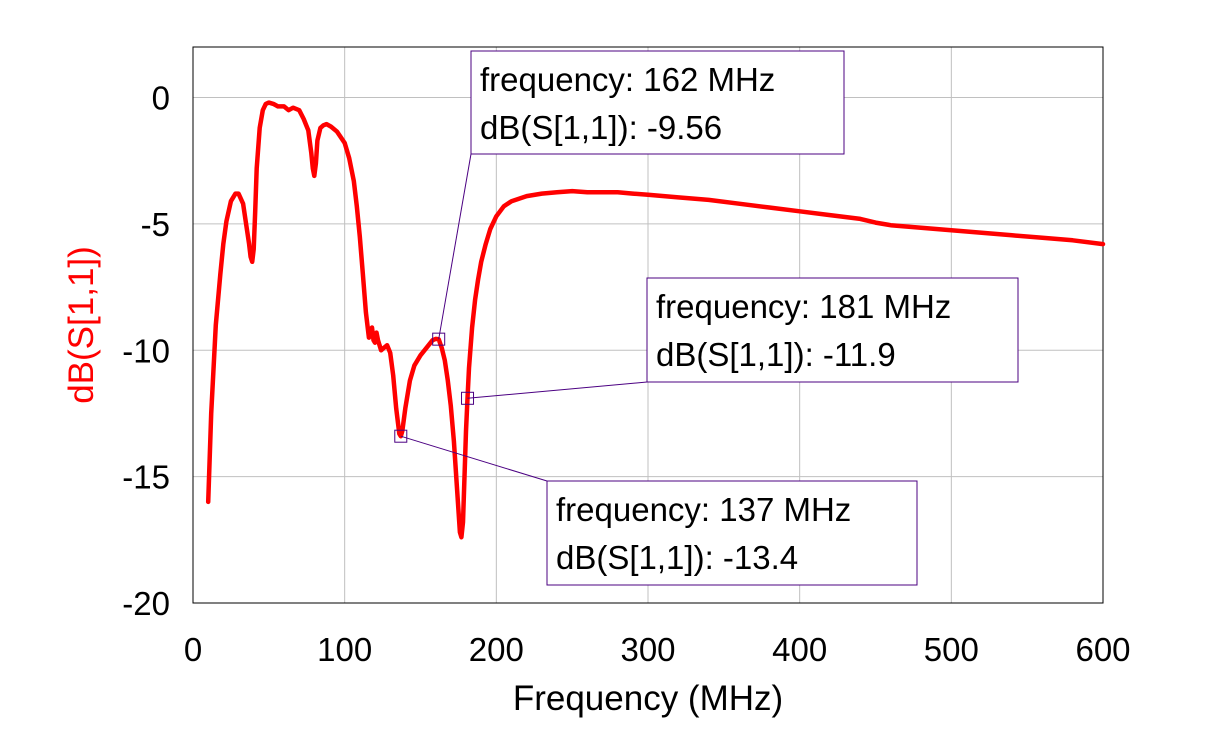 This screenshot has width=1220, height=748. What do you see at coordinates (146, 603) in the screenshot?
I see `y-tick-label: -20` at bounding box center [146, 603].